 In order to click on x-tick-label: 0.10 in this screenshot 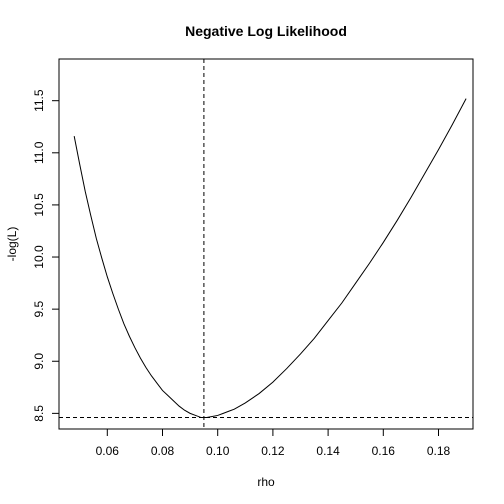, I will do `click(218, 451)`.